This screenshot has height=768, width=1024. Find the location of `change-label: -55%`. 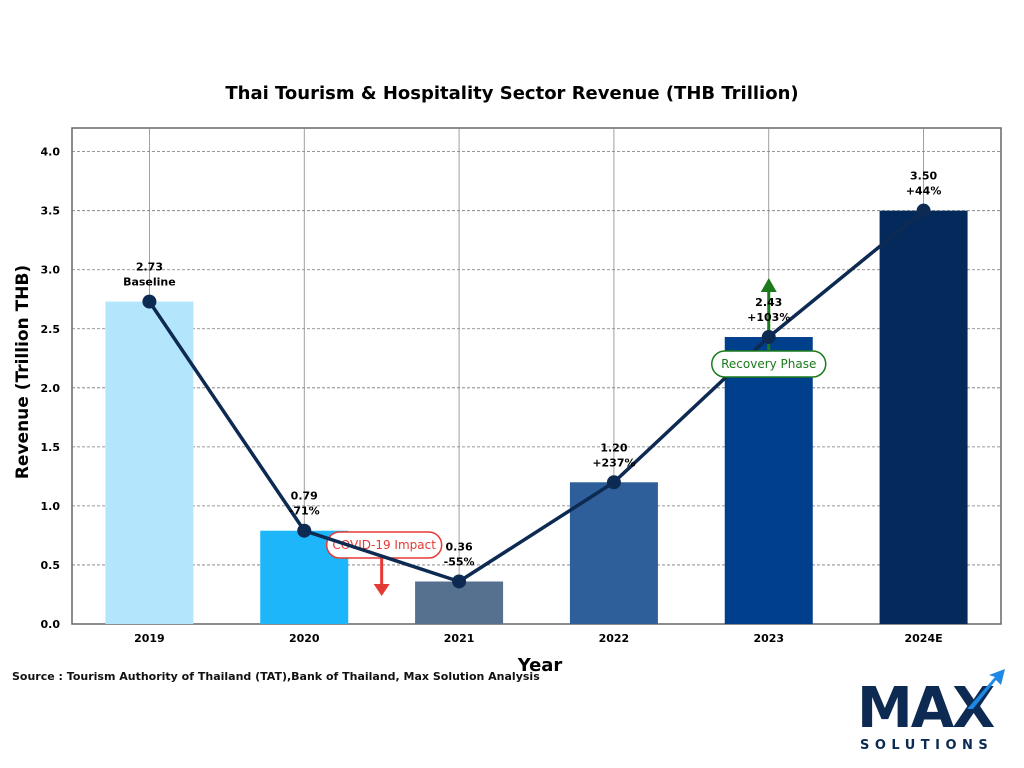

change-label: -55% is located at coordinates (459, 561).